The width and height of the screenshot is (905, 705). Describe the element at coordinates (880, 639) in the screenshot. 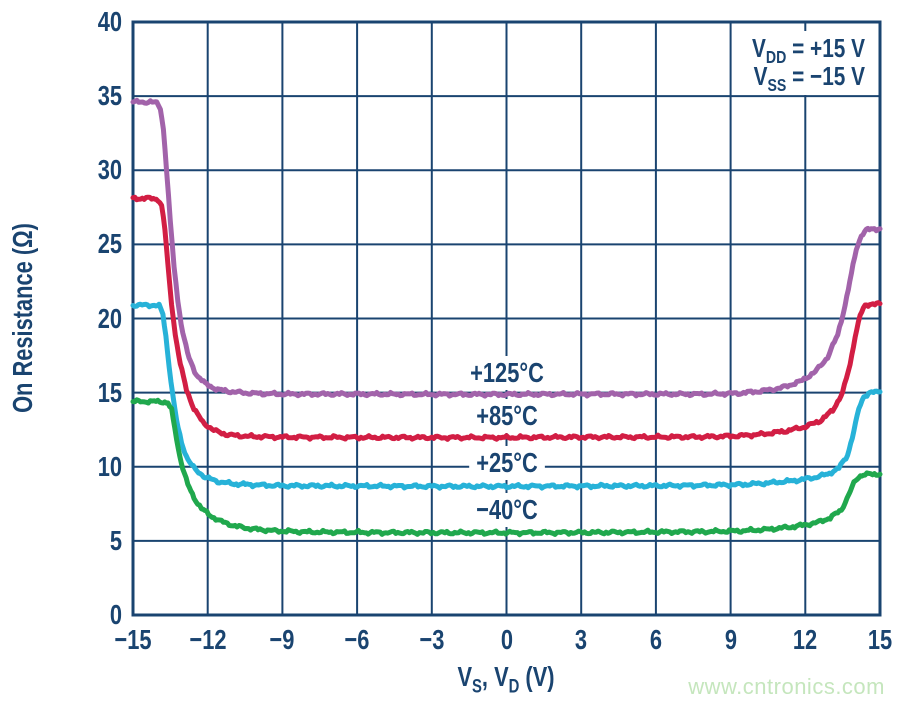

I see `x-tick-label-15: 15` at that location.